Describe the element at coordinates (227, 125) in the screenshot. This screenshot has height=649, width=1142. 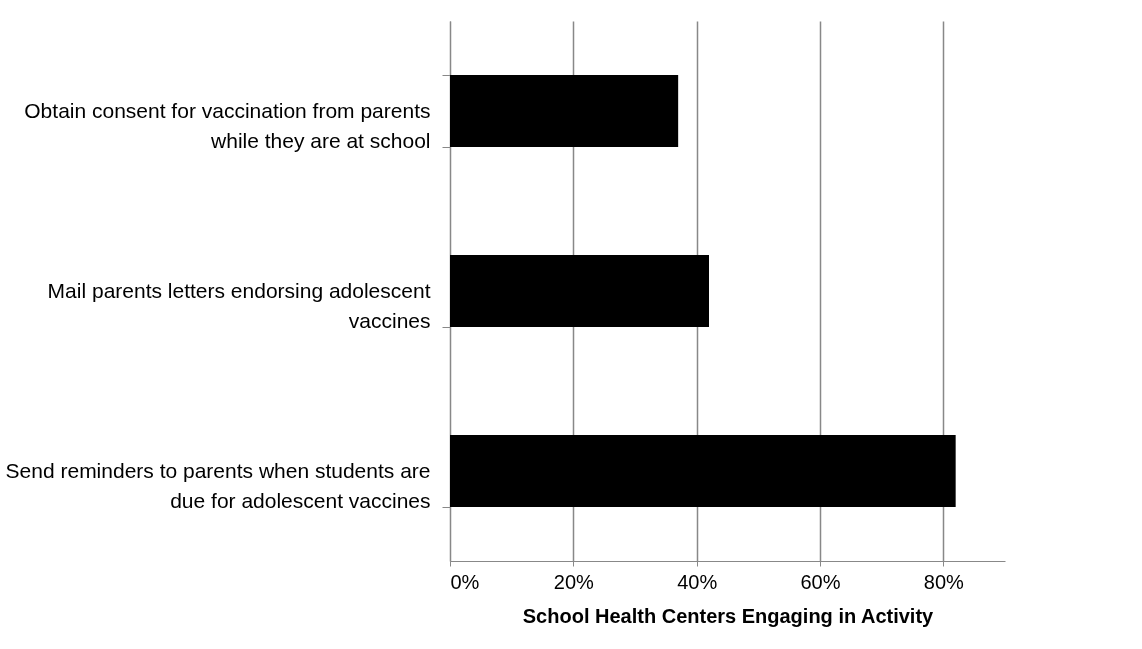
I see `y-tick-label: Obtain consent for vaccination from parents while they are at school` at that location.